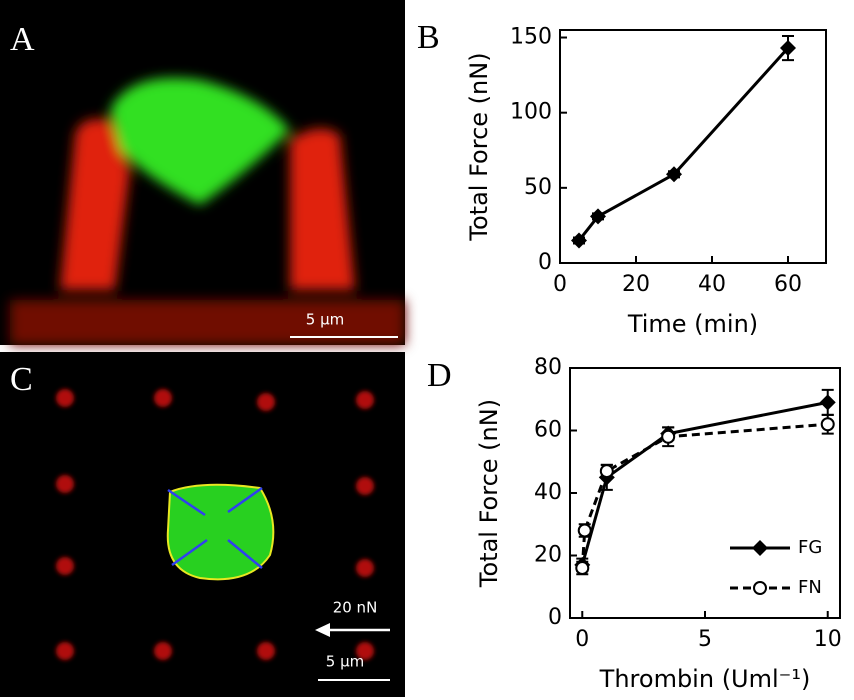 The height and width of the screenshot is (700, 854). I want to click on y-tick-label: 20, so click(548, 555).